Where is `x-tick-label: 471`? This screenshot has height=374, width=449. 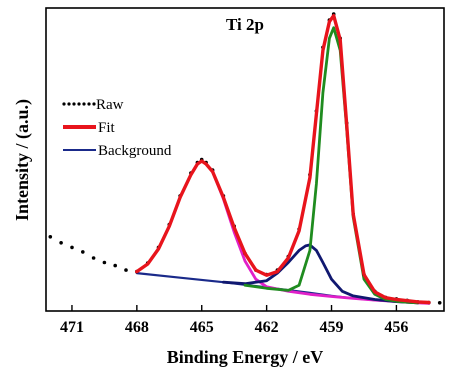
x-tick-label: 471 is located at coordinates (72, 327).